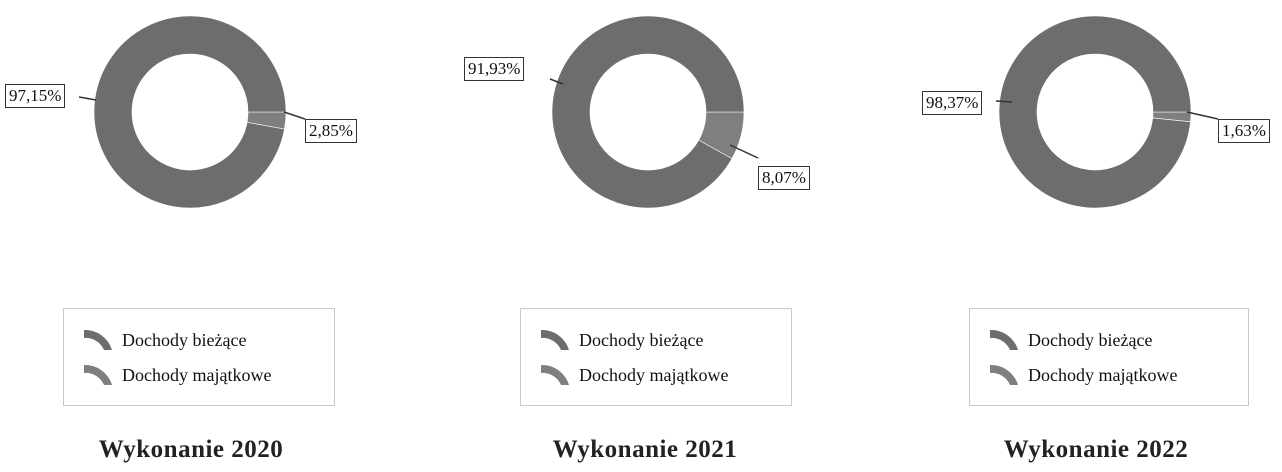 The image size is (1282, 472). Describe the element at coordinates (656, 357) in the screenshot. I see `legend-2021: Dochody bieżące Dochody majątkowe` at that location.